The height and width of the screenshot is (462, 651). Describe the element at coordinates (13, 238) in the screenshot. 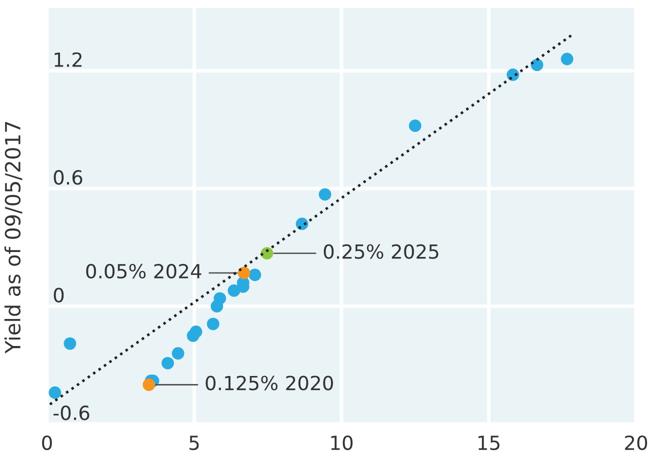

I see `y-axis-title: Yield as of 09/05/2017` at that location.